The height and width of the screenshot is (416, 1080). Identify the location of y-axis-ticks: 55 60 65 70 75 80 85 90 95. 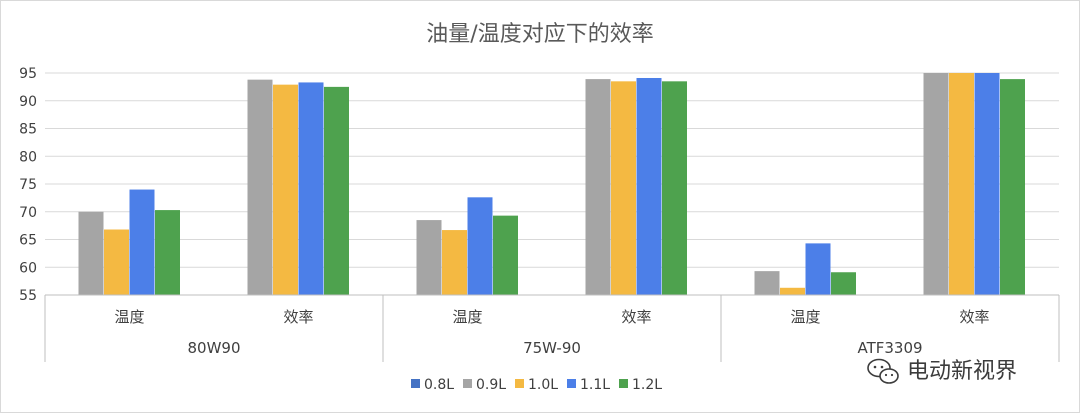
(28, 185).